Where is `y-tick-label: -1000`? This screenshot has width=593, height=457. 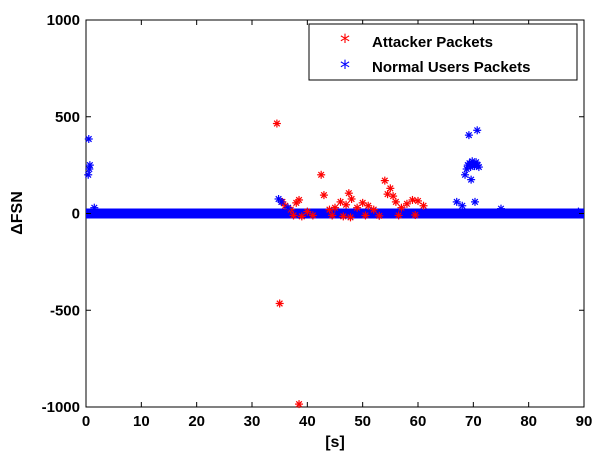
y-tick-label: -1000 is located at coordinates (61, 407).